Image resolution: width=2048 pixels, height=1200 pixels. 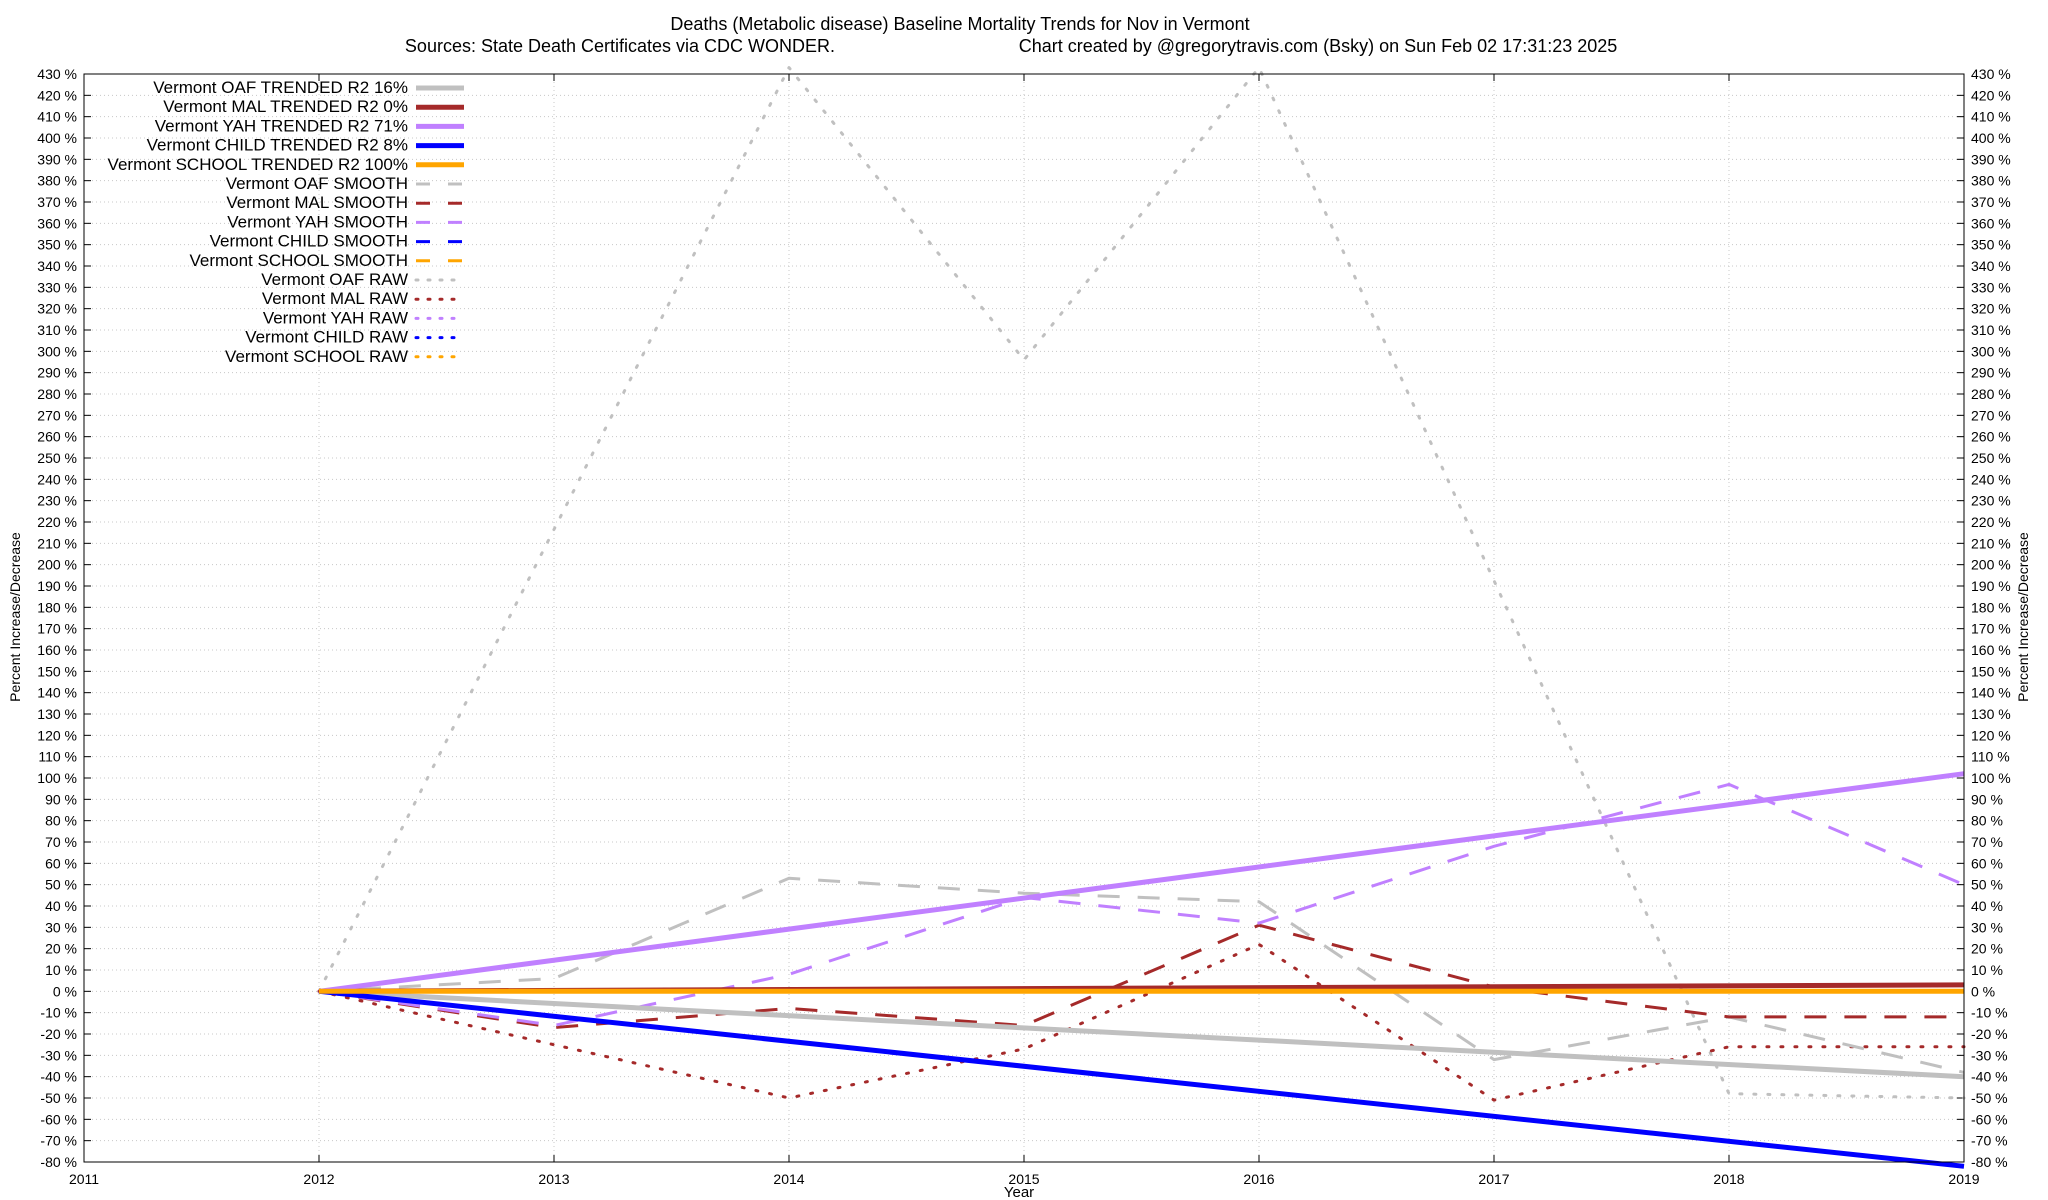 I want to click on y-tick-label-right: 10 %, so click(x=1987, y=970).